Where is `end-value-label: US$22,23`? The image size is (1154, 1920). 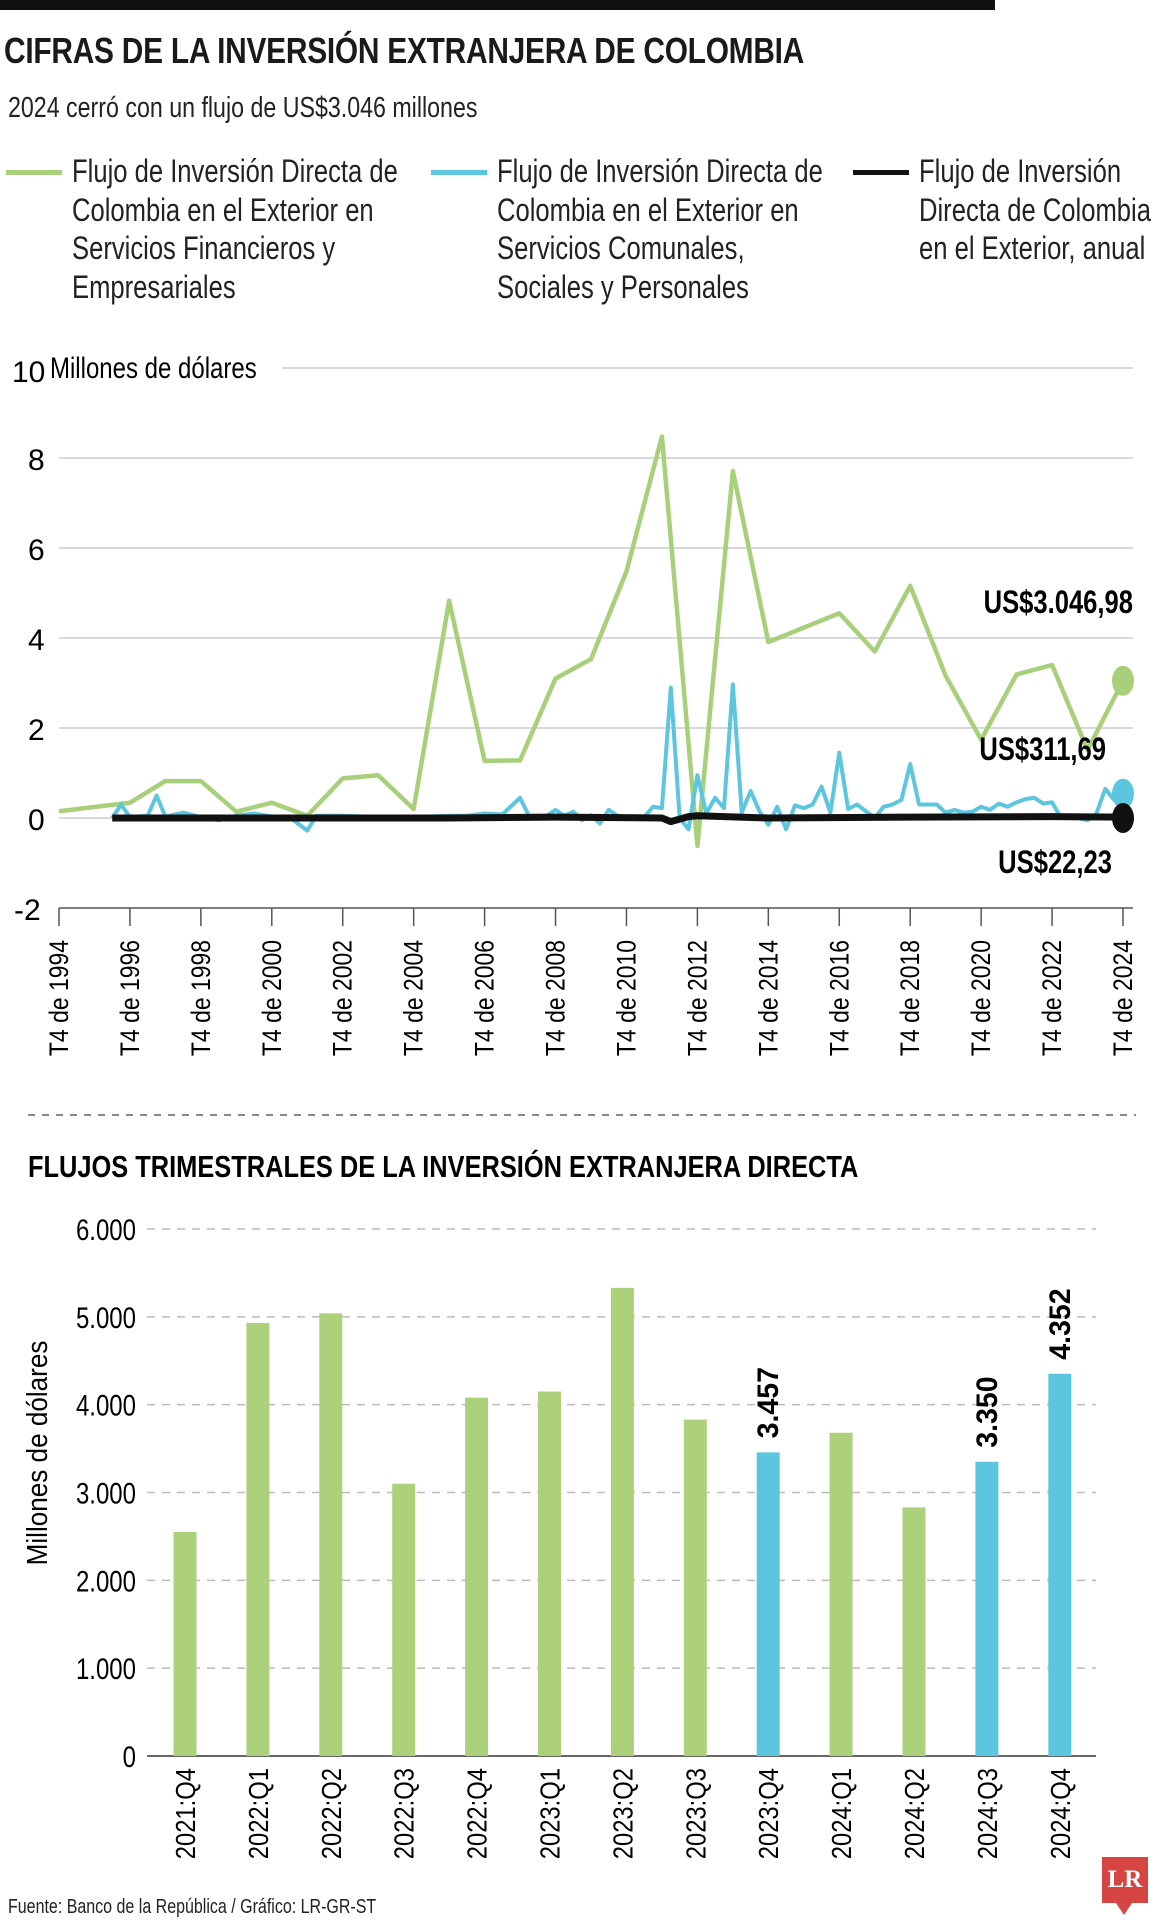
end-value-label: US$22,23 is located at coordinates (1055, 862).